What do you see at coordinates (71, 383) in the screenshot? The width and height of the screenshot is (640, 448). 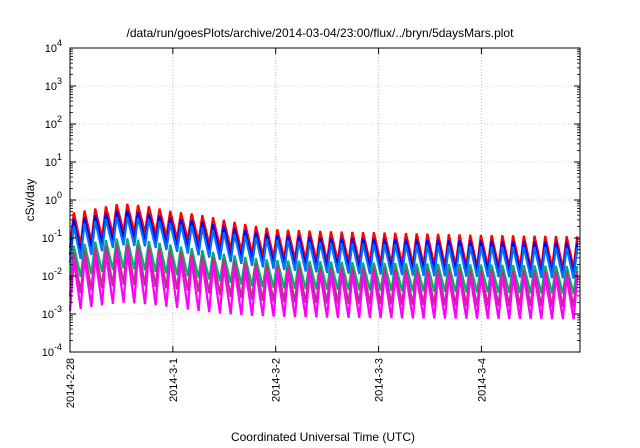 I see `x-tick-label: 2014-2-28` at bounding box center [71, 383].